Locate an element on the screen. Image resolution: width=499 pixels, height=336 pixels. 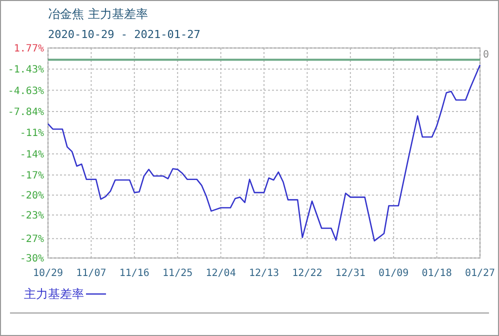
y-tick-label: -23% is located at coordinates (32, 216).